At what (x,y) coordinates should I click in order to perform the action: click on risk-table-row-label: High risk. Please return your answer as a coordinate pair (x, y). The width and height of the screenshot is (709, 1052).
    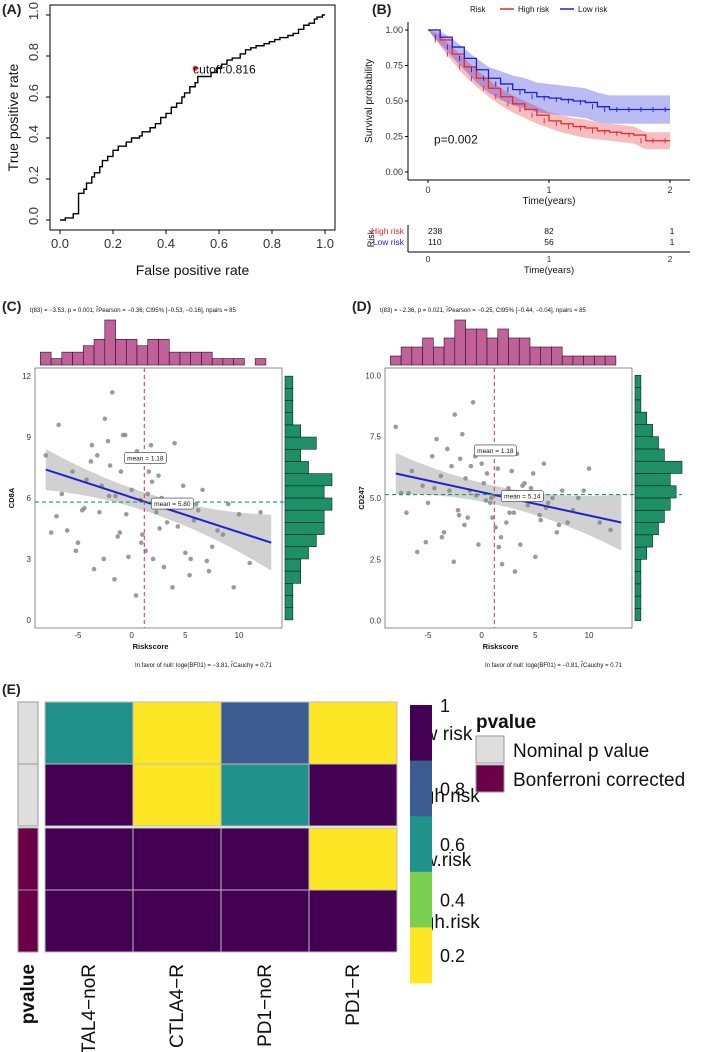
    Looking at the image, I should click on (388, 231).